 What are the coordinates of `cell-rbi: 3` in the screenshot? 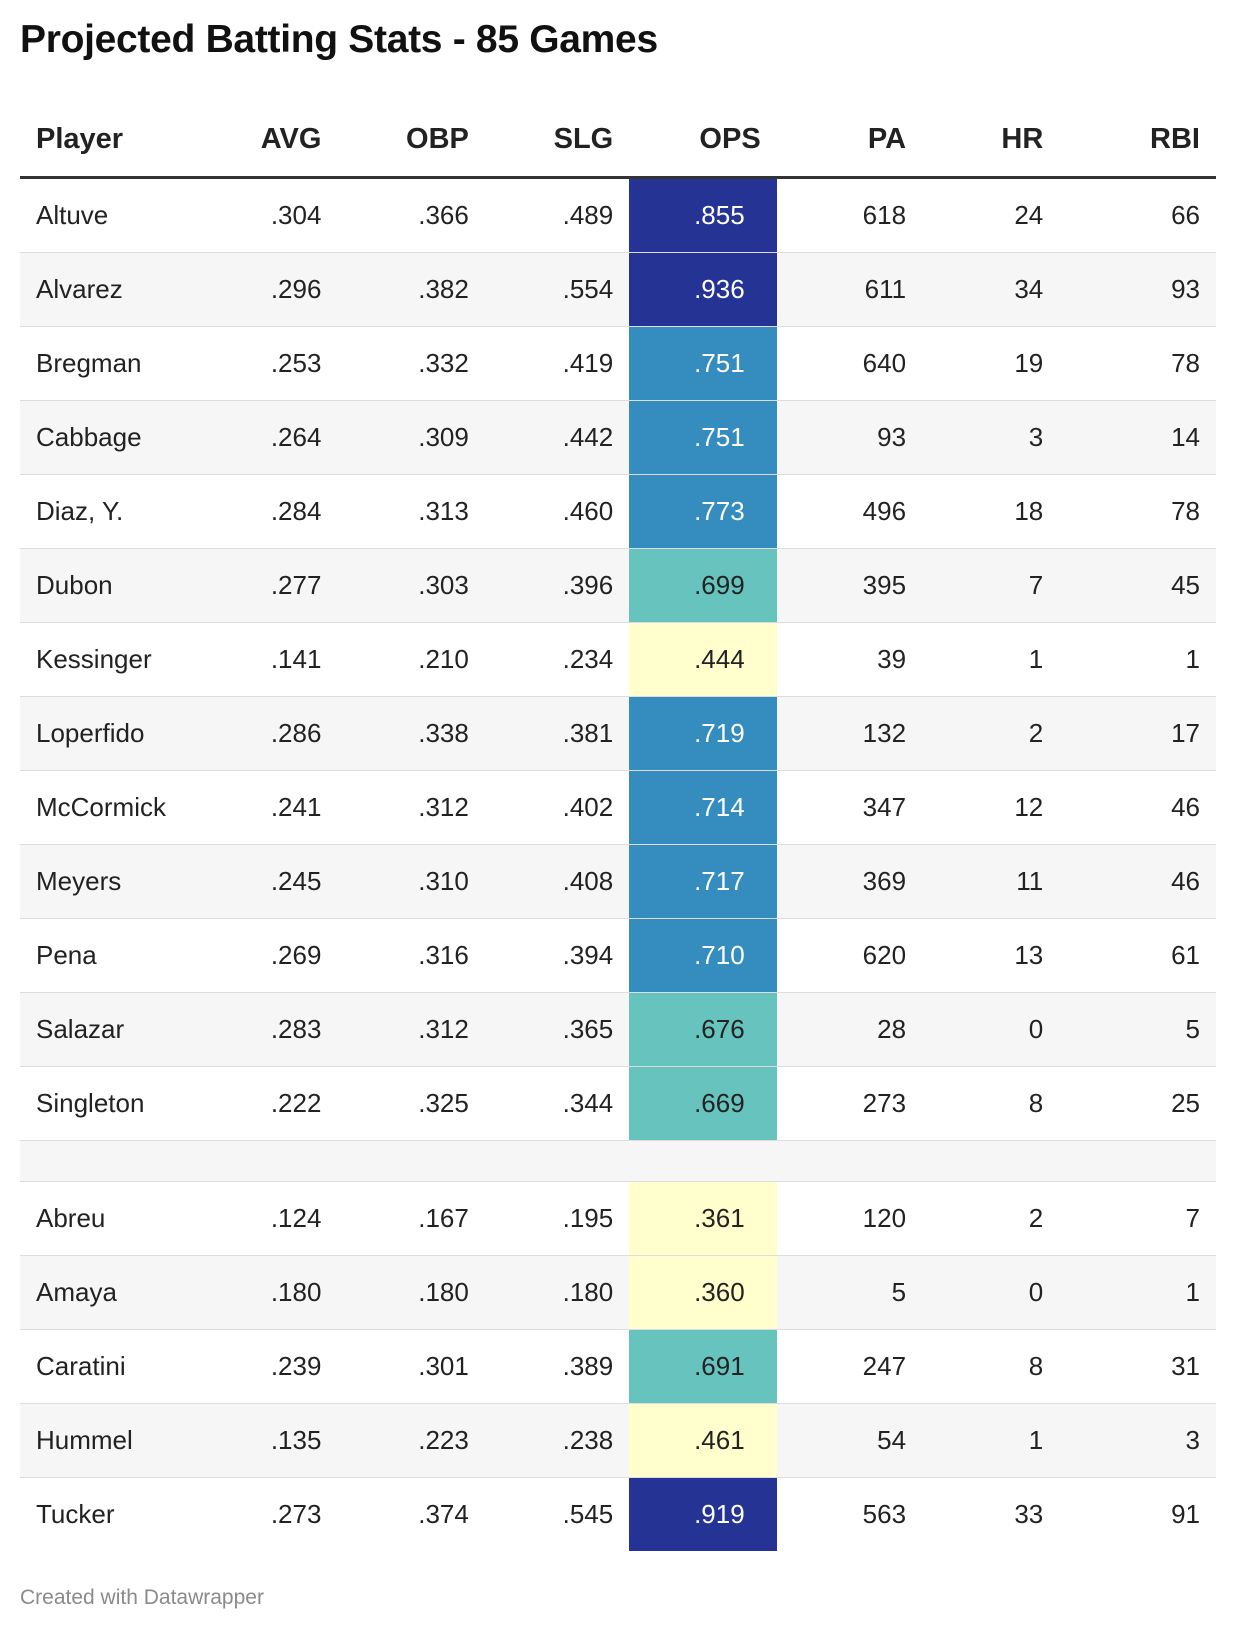 It's located at (1137, 1440).